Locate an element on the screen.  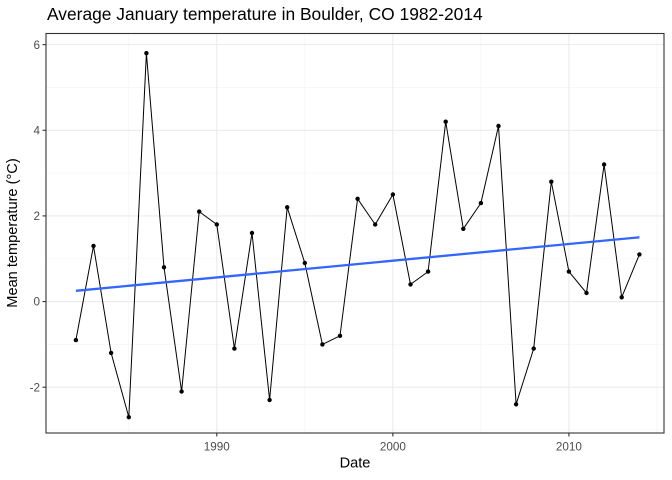
x-tick-label: 2010 is located at coordinates (569, 447).